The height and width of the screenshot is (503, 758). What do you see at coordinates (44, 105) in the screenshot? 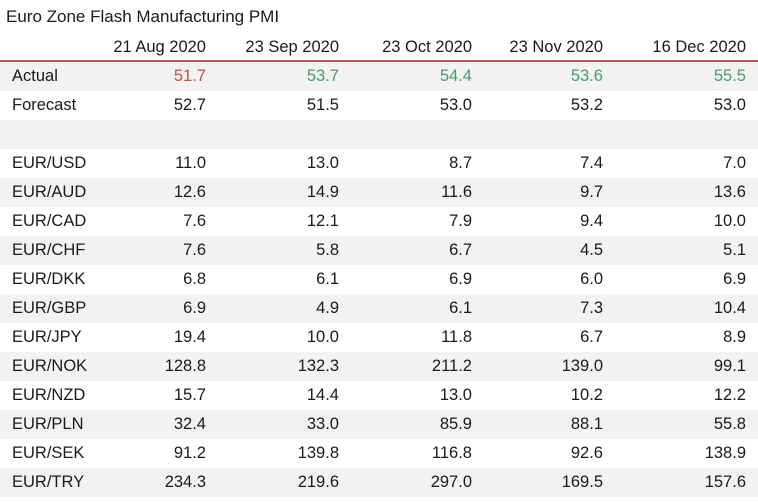
I see `row-label: Forecast` at bounding box center [44, 105].